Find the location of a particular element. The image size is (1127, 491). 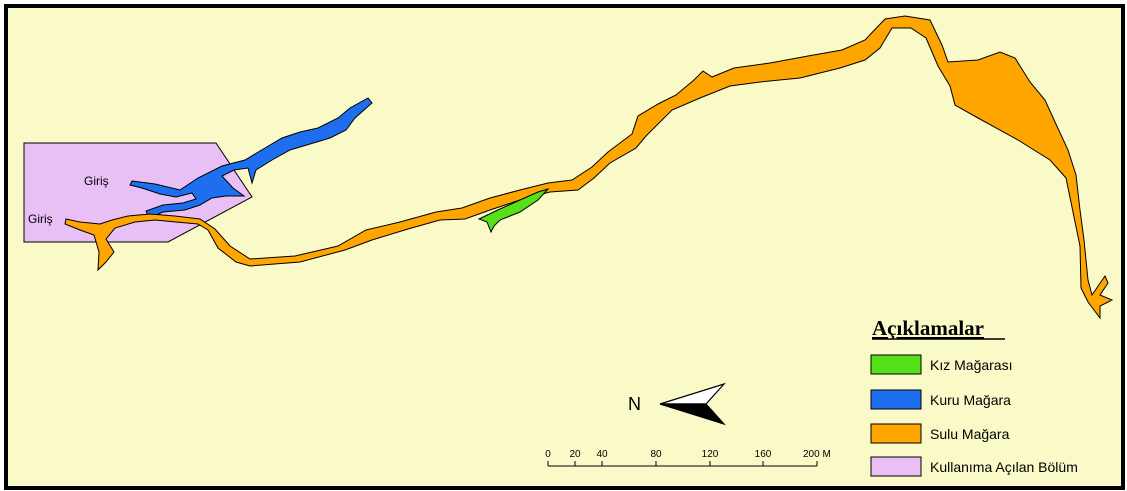

dry-cave-shape is located at coordinates (251, 158).